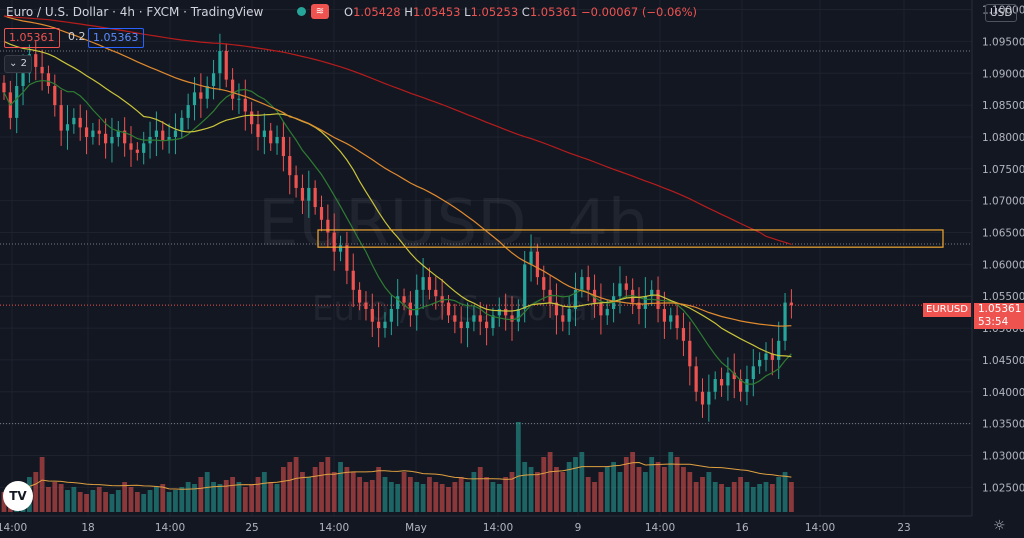  Describe the element at coordinates (1001, 13) in the screenshot. I see `currency-button: USD` at that location.